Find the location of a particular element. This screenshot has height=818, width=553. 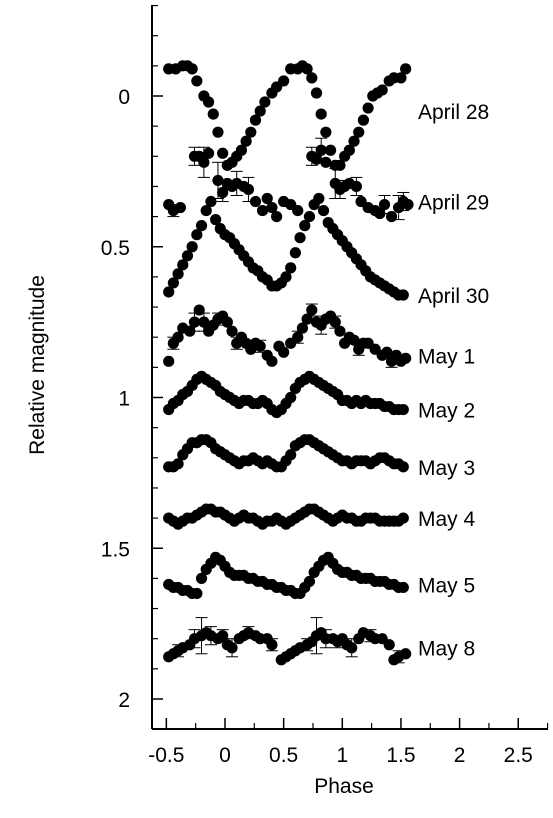

x-tick-label: 2.5 is located at coordinates (518, 755).